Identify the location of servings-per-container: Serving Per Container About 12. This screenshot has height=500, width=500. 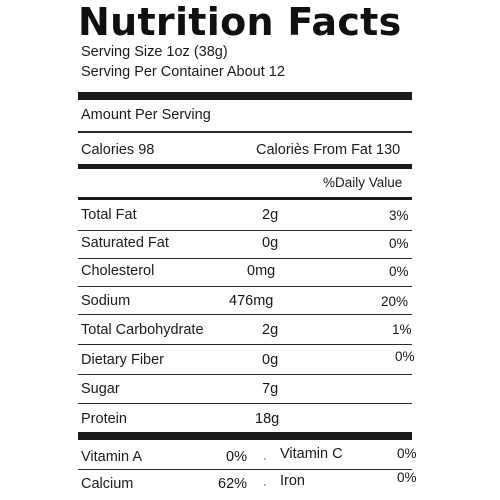
(183, 72).